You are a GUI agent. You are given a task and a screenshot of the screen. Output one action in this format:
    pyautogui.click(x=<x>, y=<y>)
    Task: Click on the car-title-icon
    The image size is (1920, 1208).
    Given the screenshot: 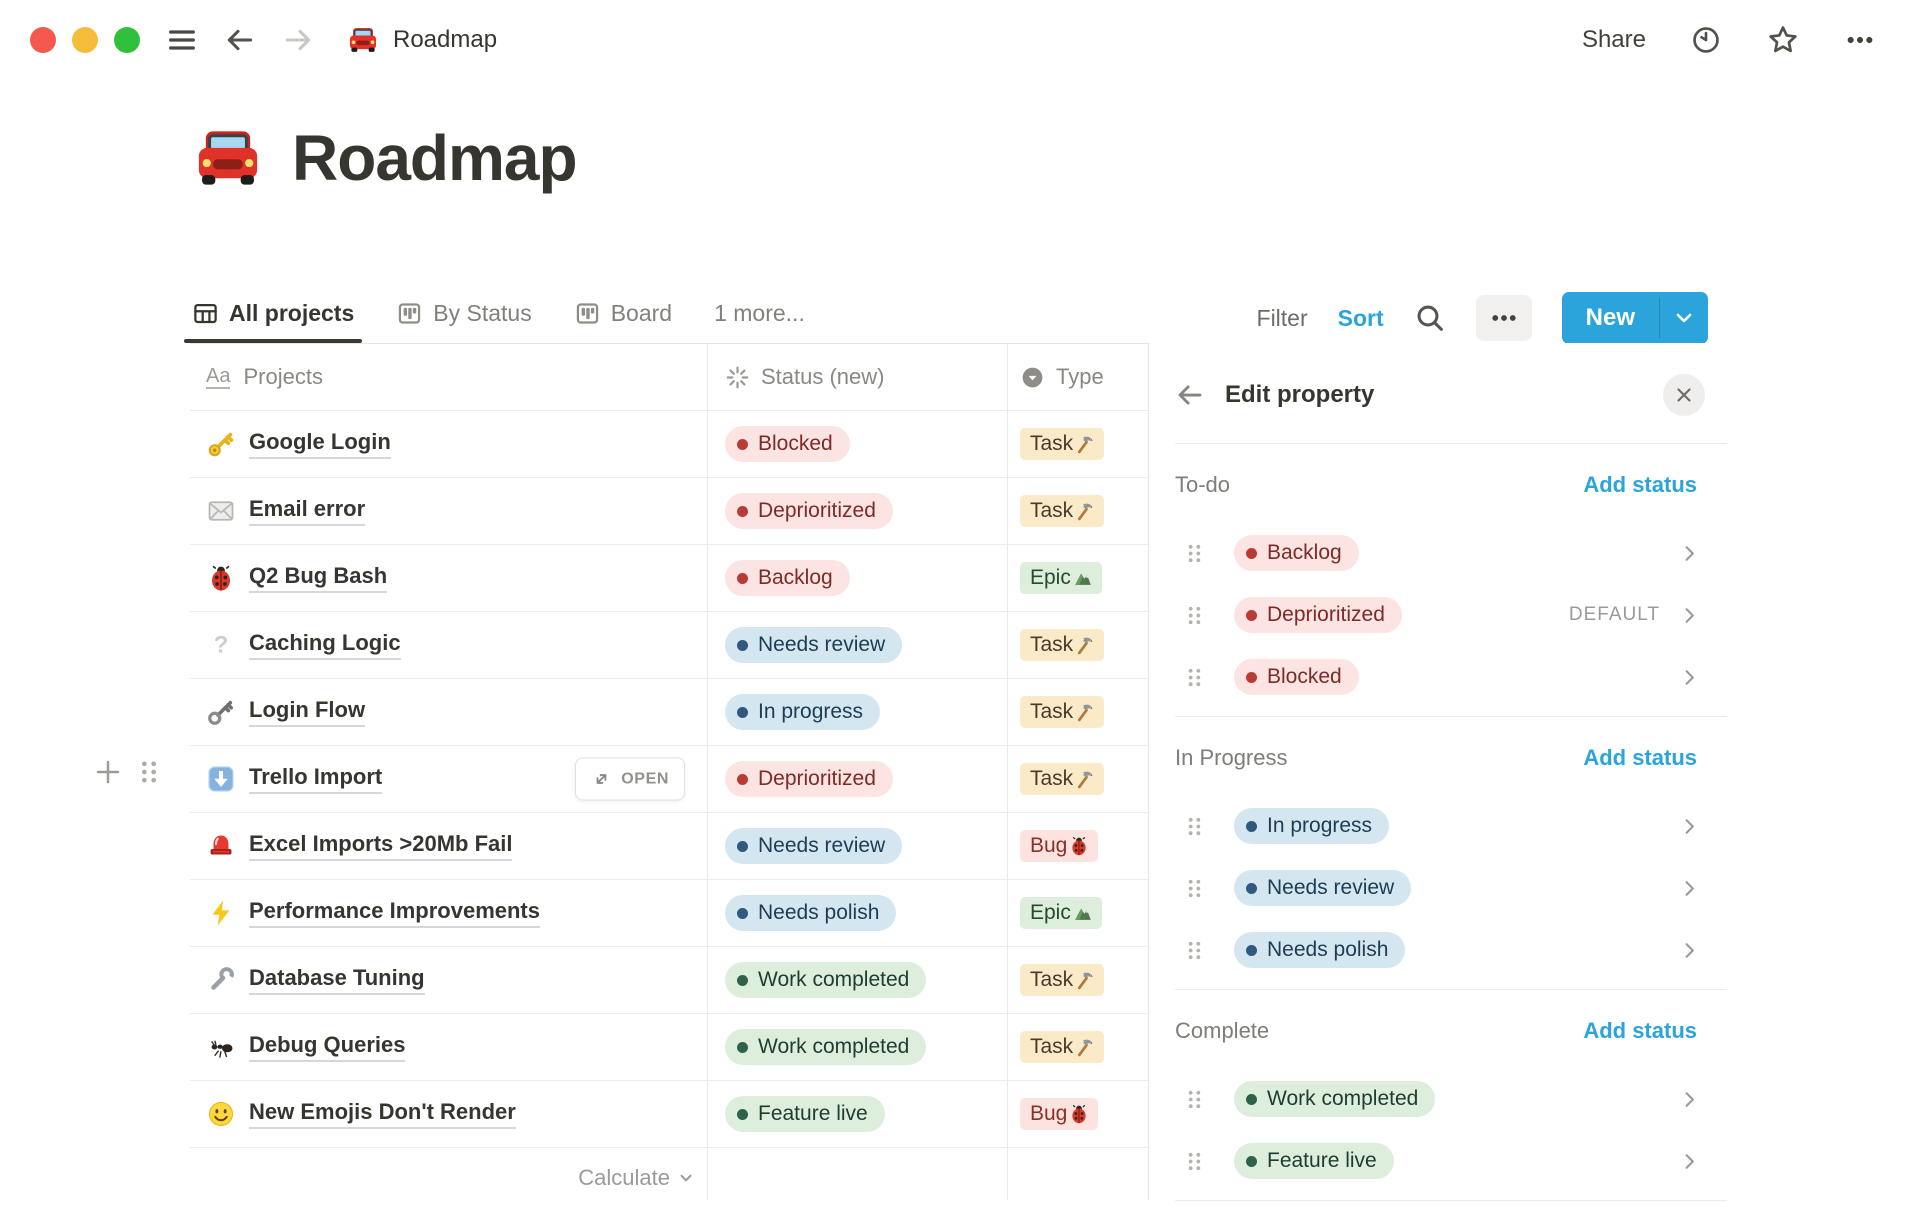 What is the action you would take?
    pyautogui.click(x=228, y=158)
    